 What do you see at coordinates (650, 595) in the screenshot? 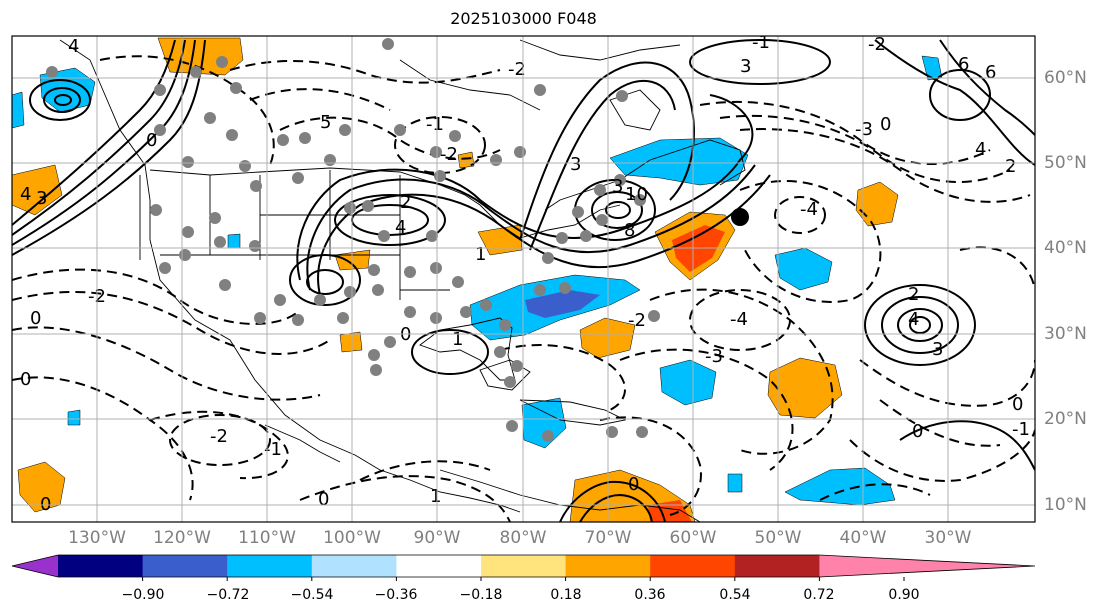
I see `colorbar-tick-label: 0.36` at bounding box center [650, 595].